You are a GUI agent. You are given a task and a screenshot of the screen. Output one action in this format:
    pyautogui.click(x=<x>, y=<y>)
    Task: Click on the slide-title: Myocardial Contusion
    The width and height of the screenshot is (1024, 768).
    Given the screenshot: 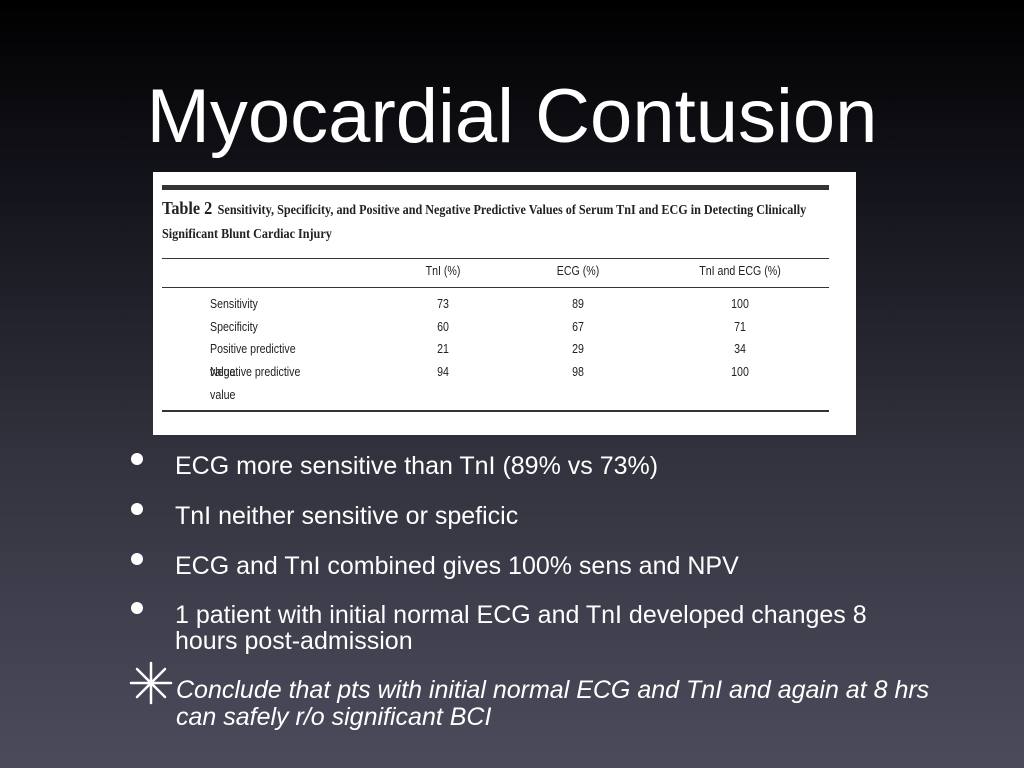 What is the action you would take?
    pyautogui.click(x=512, y=116)
    